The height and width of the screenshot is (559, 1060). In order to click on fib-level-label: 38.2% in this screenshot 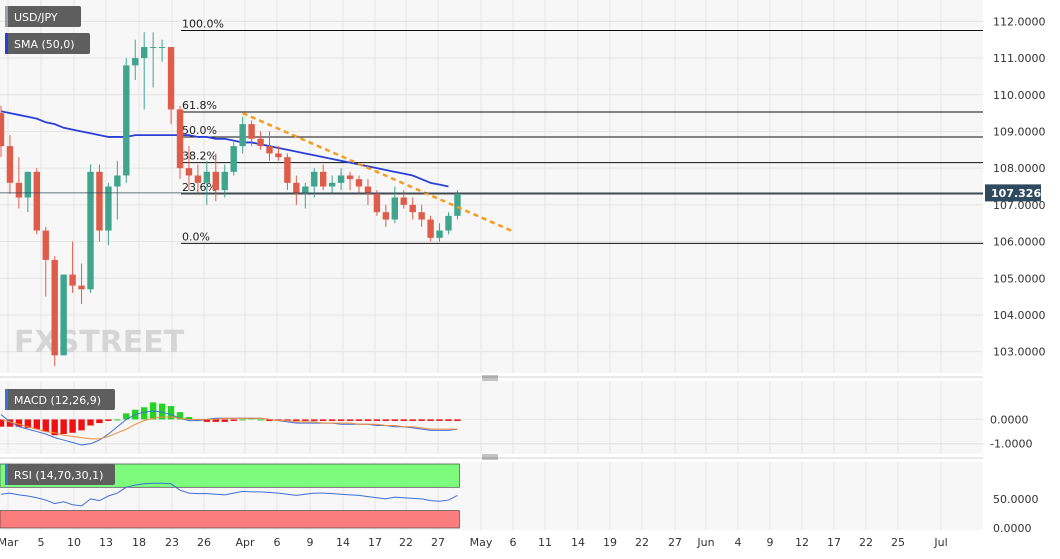, I will do `click(199, 156)`.